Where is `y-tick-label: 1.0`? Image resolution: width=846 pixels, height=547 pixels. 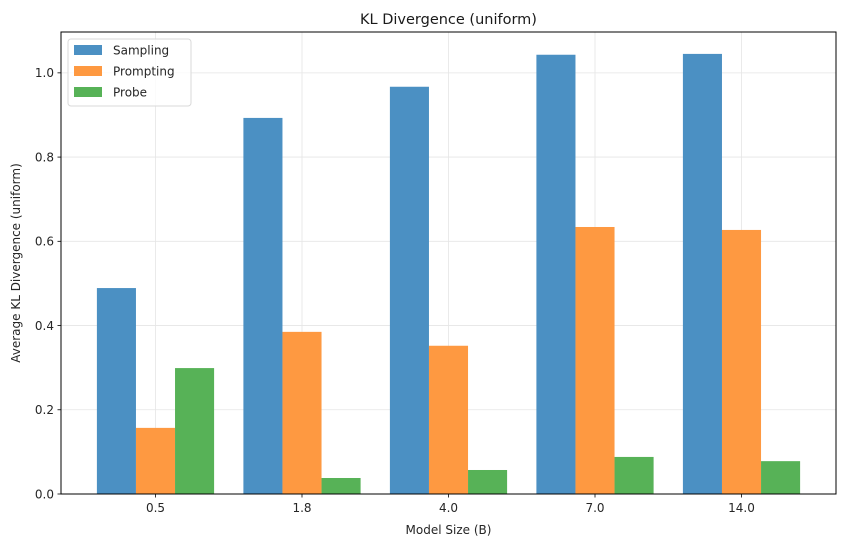
y-tick-label: 1.0 is located at coordinates (44, 73).